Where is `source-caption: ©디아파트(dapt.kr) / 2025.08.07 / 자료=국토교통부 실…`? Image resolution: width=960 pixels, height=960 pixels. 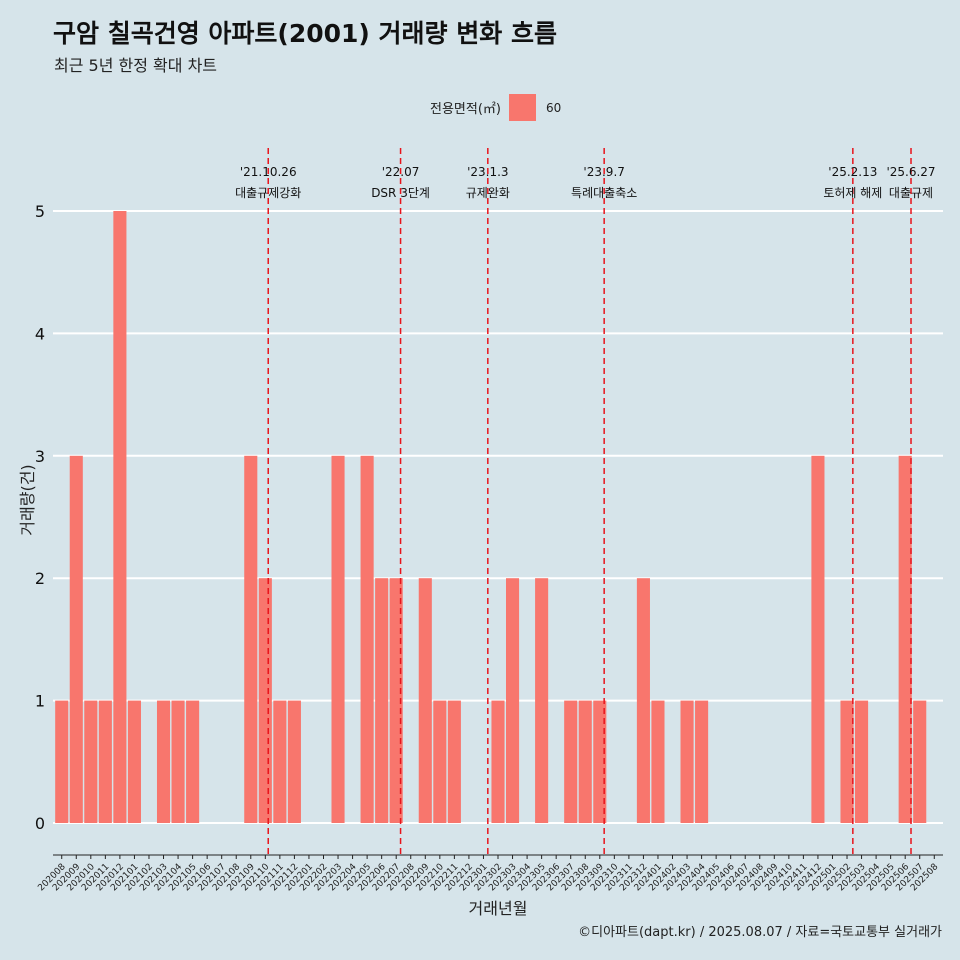 source-caption: ©디아파트(dapt.kr) / 2025.08.07 / 자료=국토교통부 실… is located at coordinates (760, 932).